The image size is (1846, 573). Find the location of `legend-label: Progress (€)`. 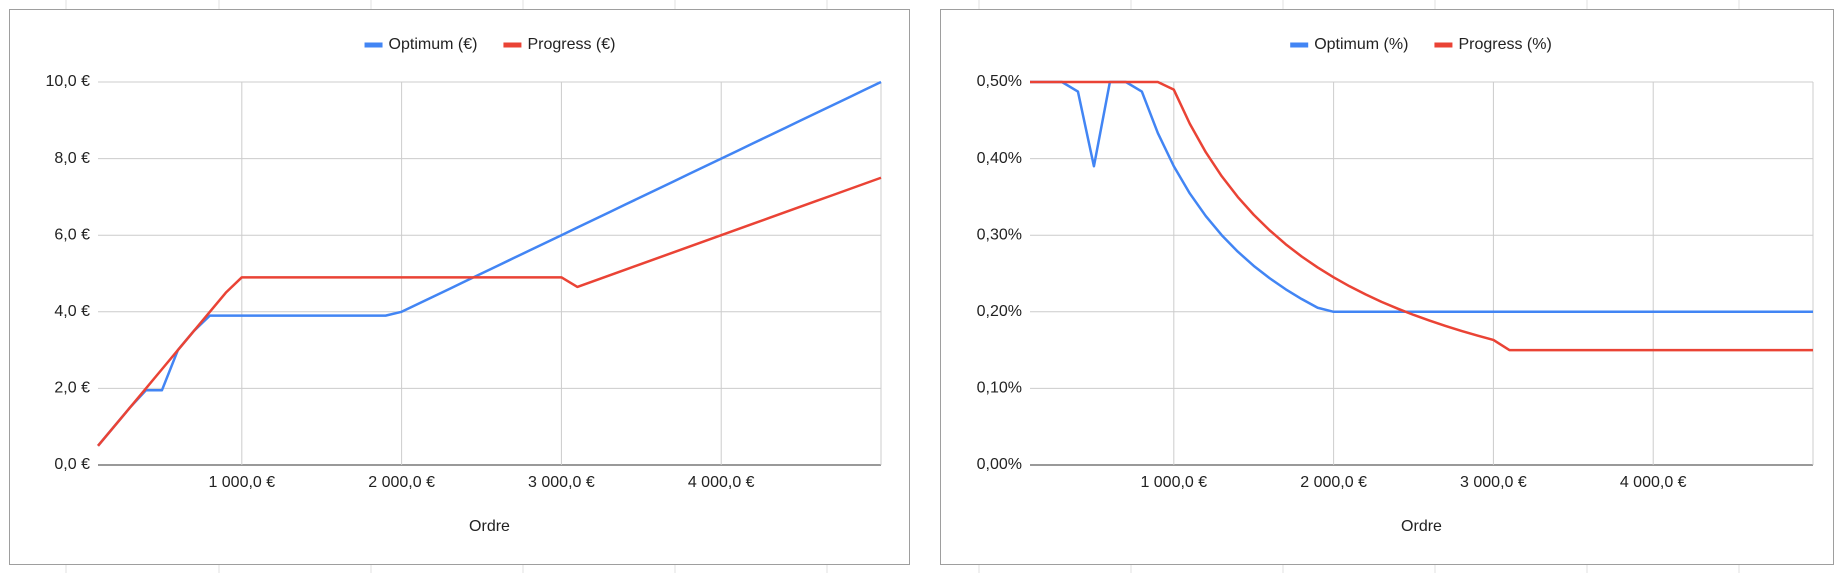

legend-label: Progress (€) is located at coordinates (571, 44).